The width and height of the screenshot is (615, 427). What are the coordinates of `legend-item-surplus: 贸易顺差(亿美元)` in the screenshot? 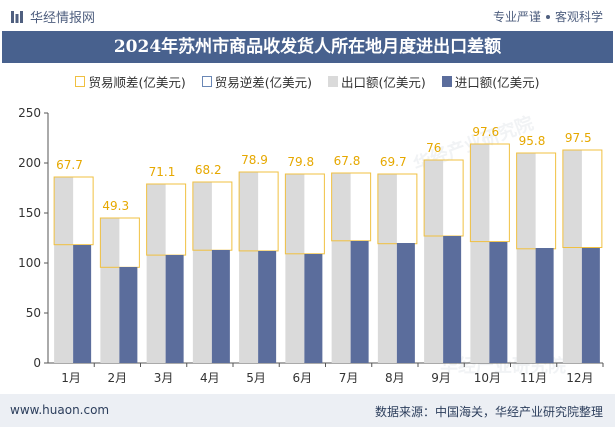 It's located at (130, 81).